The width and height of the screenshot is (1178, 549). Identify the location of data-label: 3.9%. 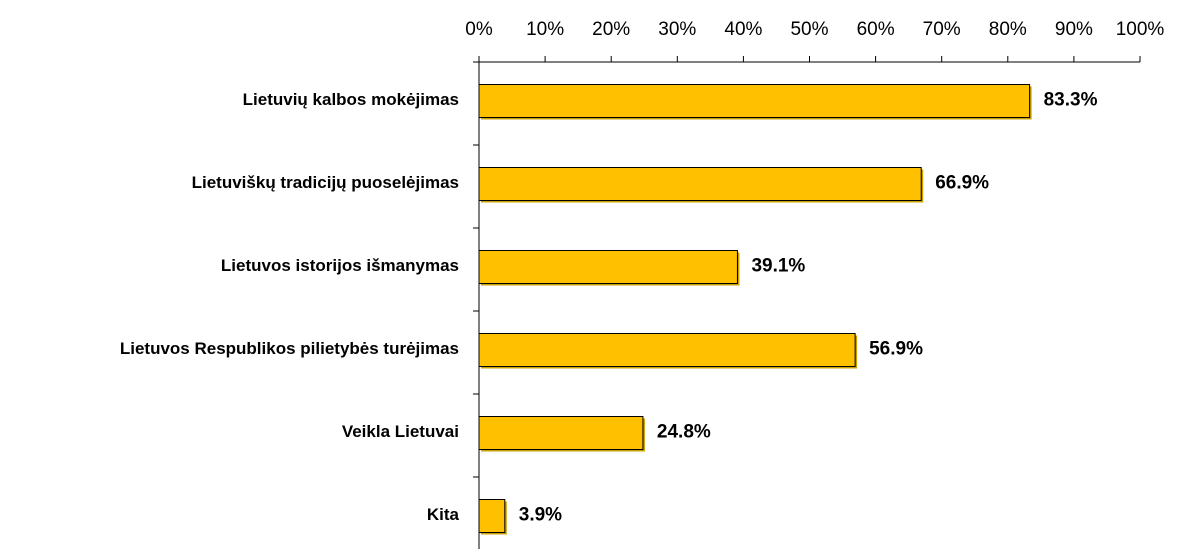
(540, 515).